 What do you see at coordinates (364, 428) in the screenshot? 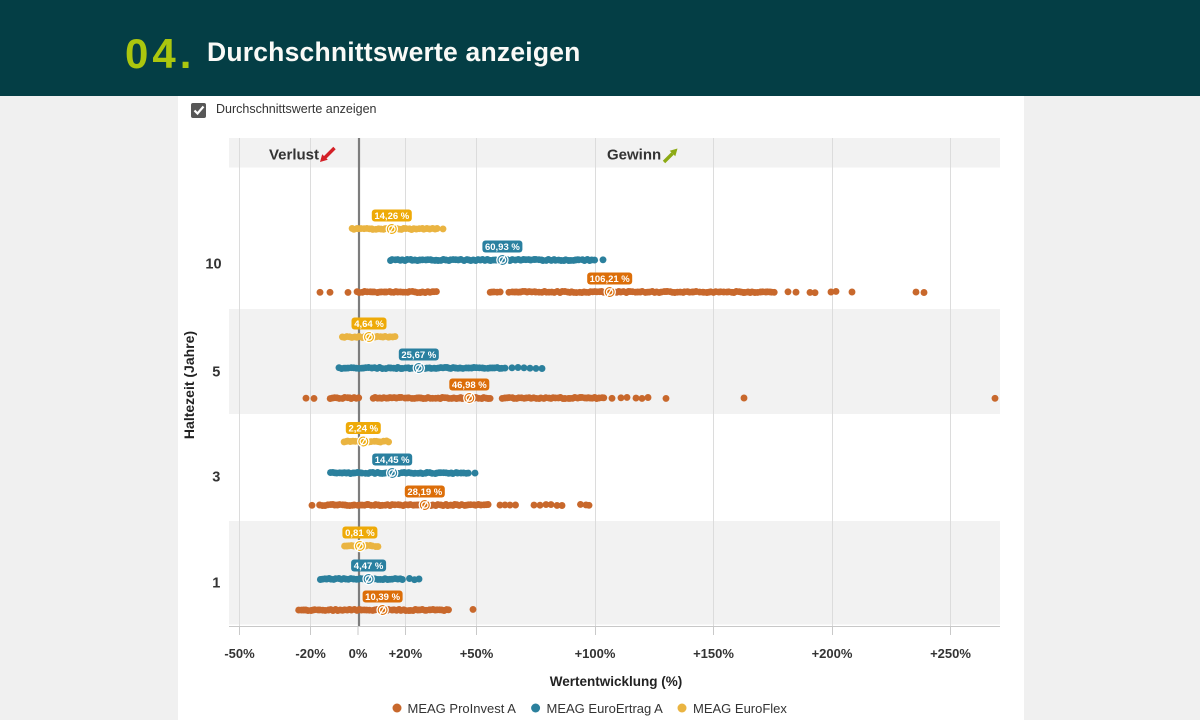
I see `svg-text: 2,24 %` at bounding box center [364, 428].